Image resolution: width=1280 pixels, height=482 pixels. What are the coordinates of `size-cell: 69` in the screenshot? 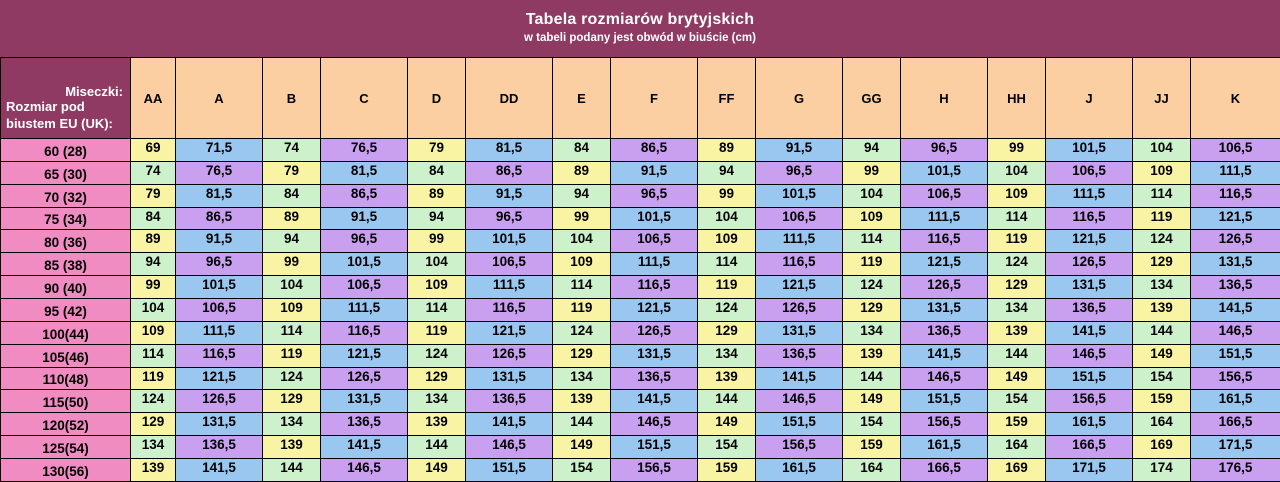 It's located at (153, 150).